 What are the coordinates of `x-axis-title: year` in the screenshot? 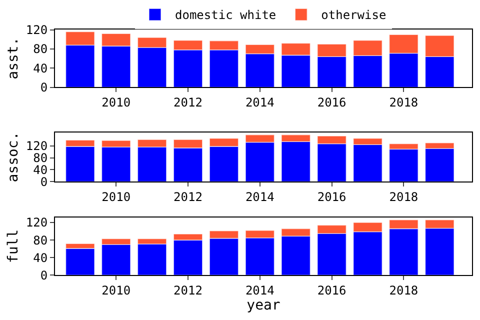 It's located at (263, 306).